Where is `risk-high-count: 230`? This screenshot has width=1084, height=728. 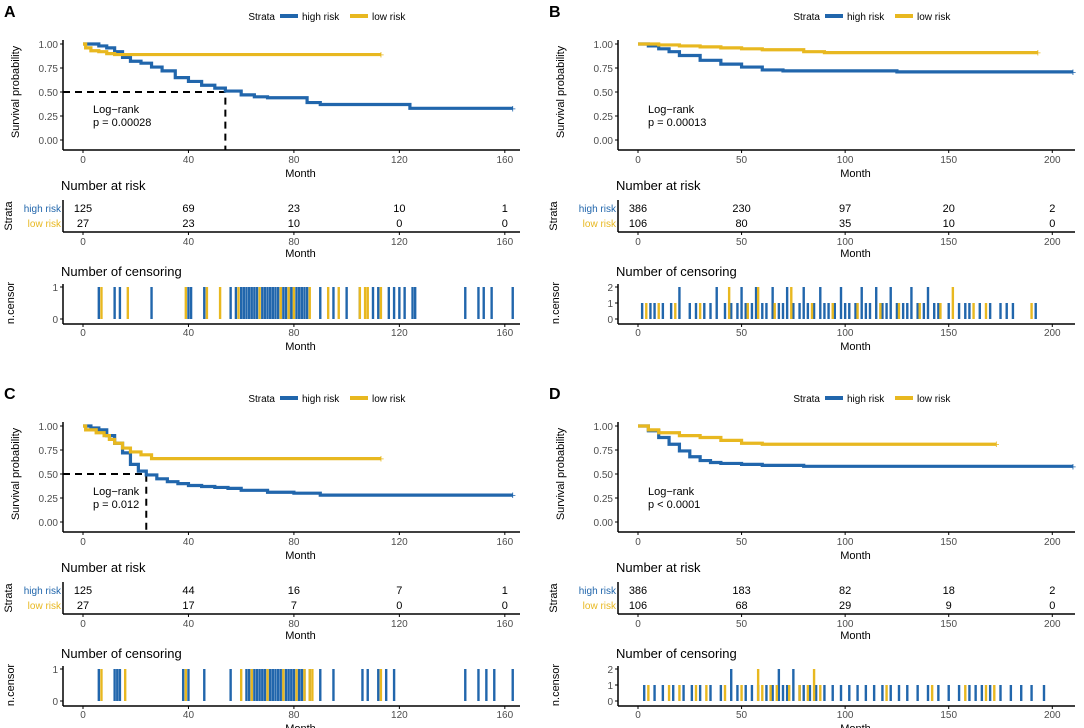
risk-high-count: 230 is located at coordinates (741, 209).